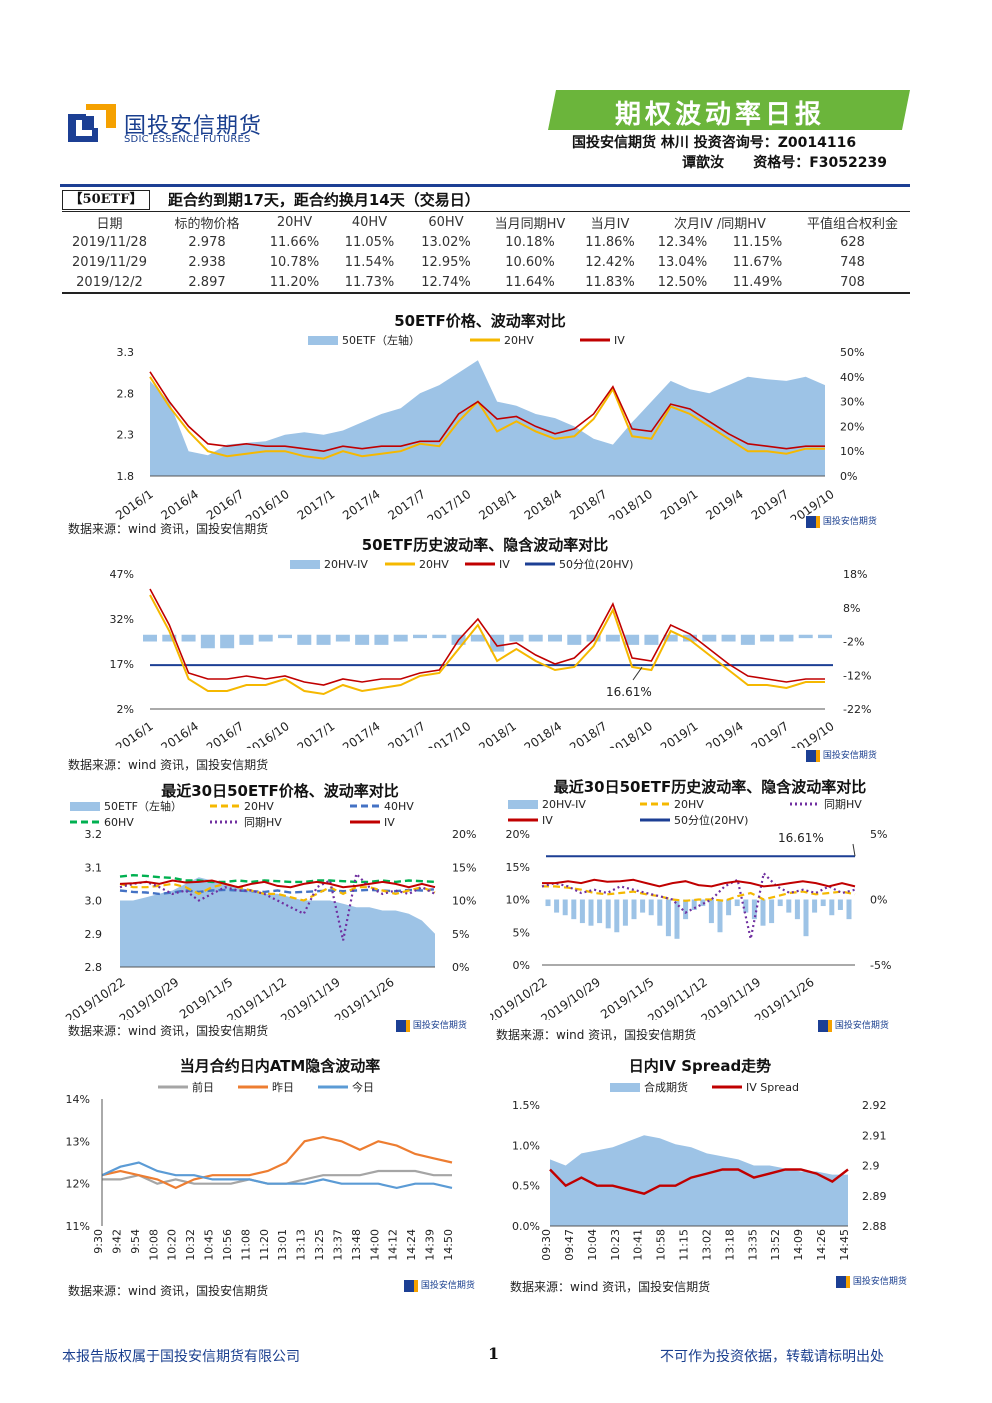 Image resolution: width=992 pixels, height=1403 pixels. I want to click on yesterday-line, so click(277, 1162).